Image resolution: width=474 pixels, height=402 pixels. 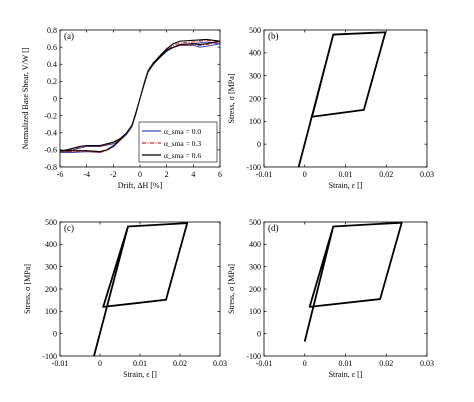 What do you see at coordinates (182, 155) in the screenshot?
I see `legend-entry: α_sma = 0.6` at bounding box center [182, 155].